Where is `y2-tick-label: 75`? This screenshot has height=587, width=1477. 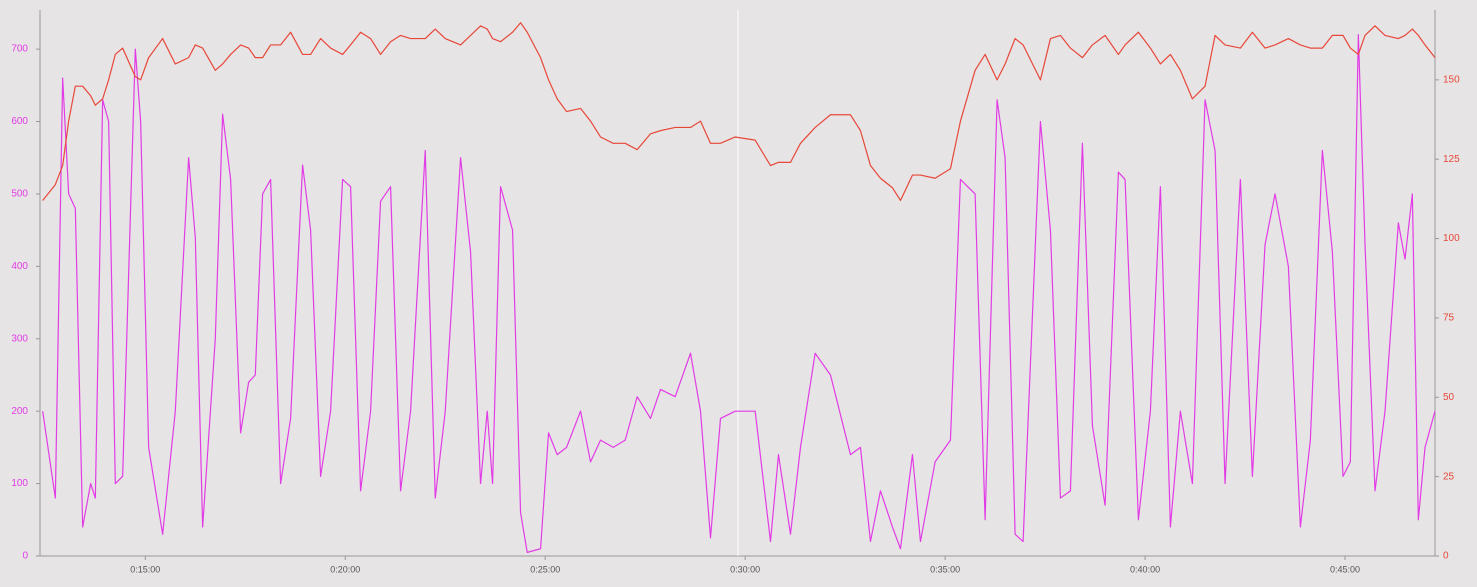 y2-tick-label: 75 is located at coordinates (1449, 318).